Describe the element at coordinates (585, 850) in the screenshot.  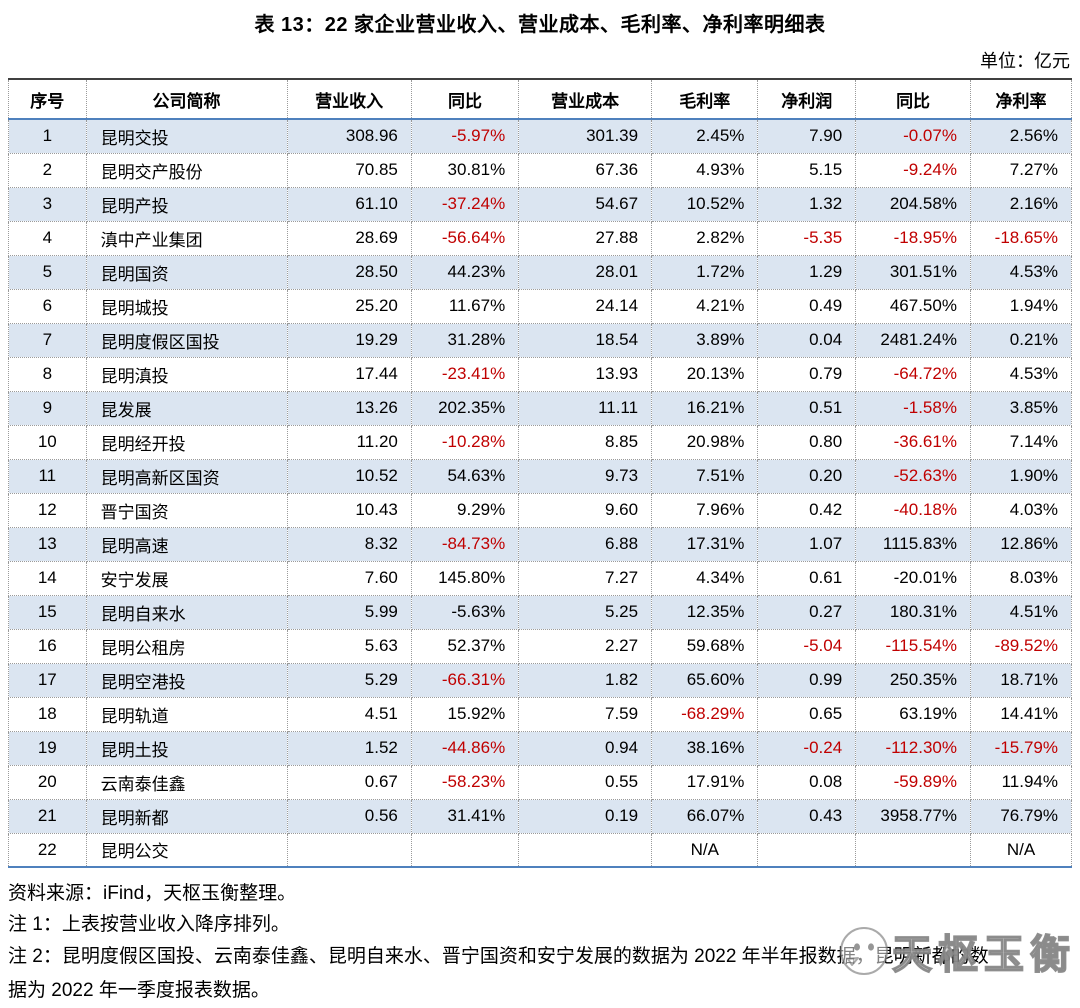
I see `operating-cost-cell` at that location.